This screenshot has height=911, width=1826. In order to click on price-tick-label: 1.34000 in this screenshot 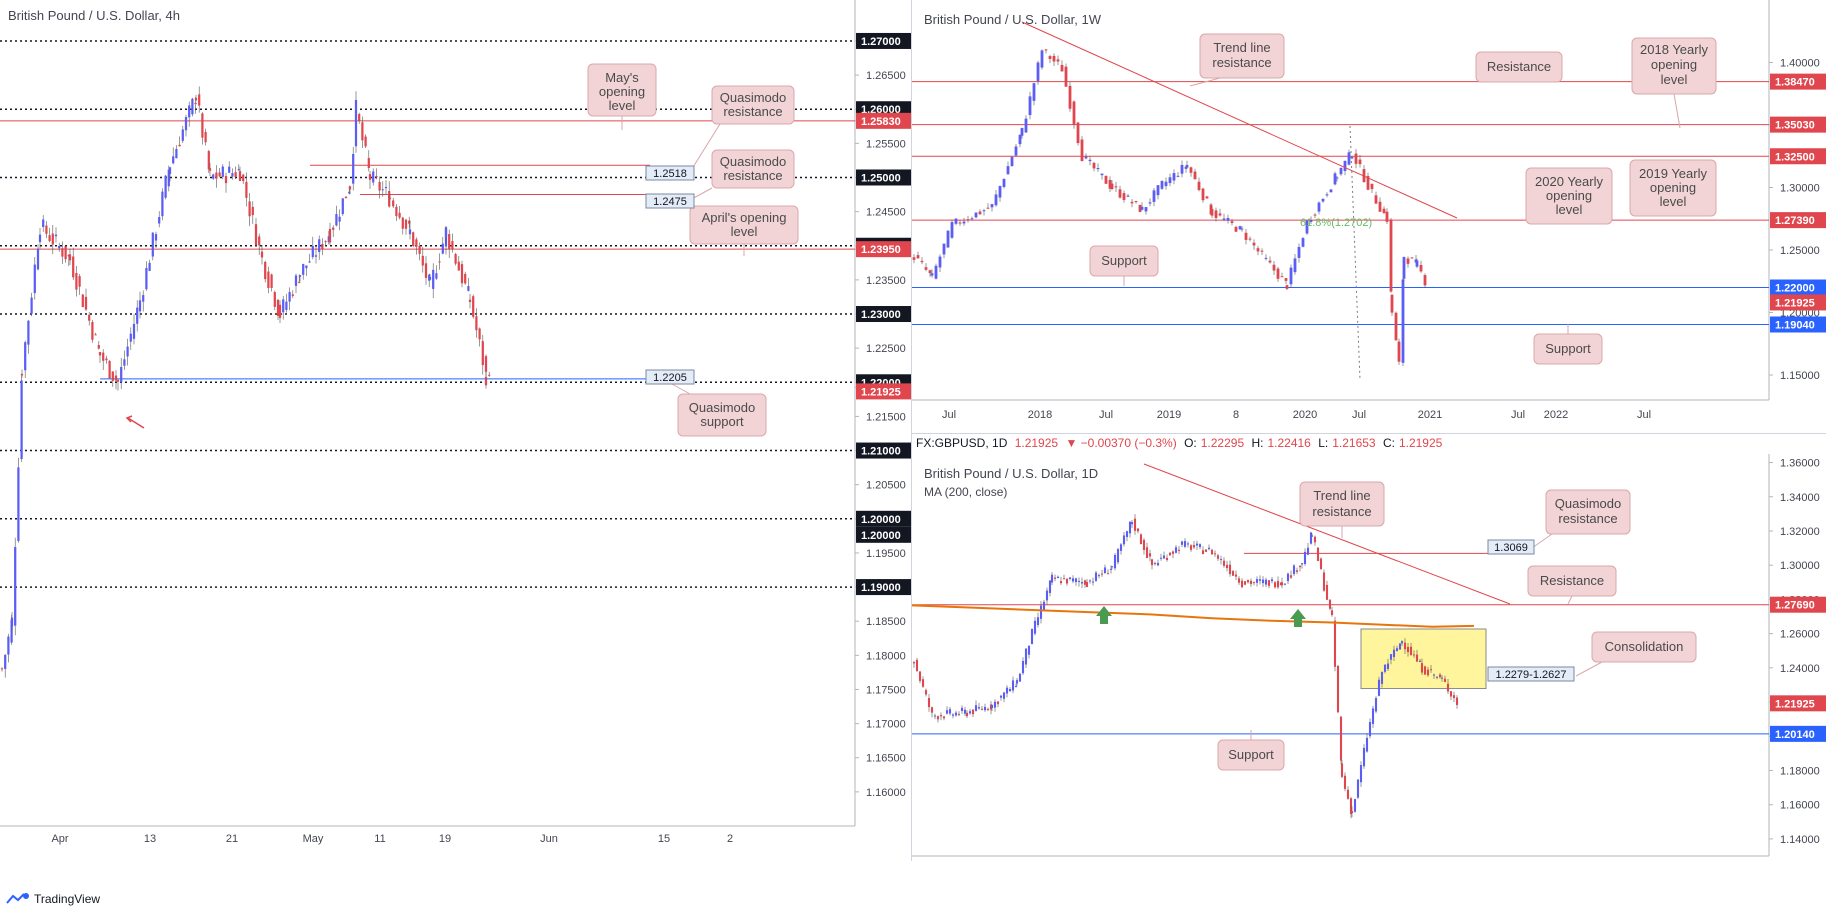, I will do `click(1800, 498)`.